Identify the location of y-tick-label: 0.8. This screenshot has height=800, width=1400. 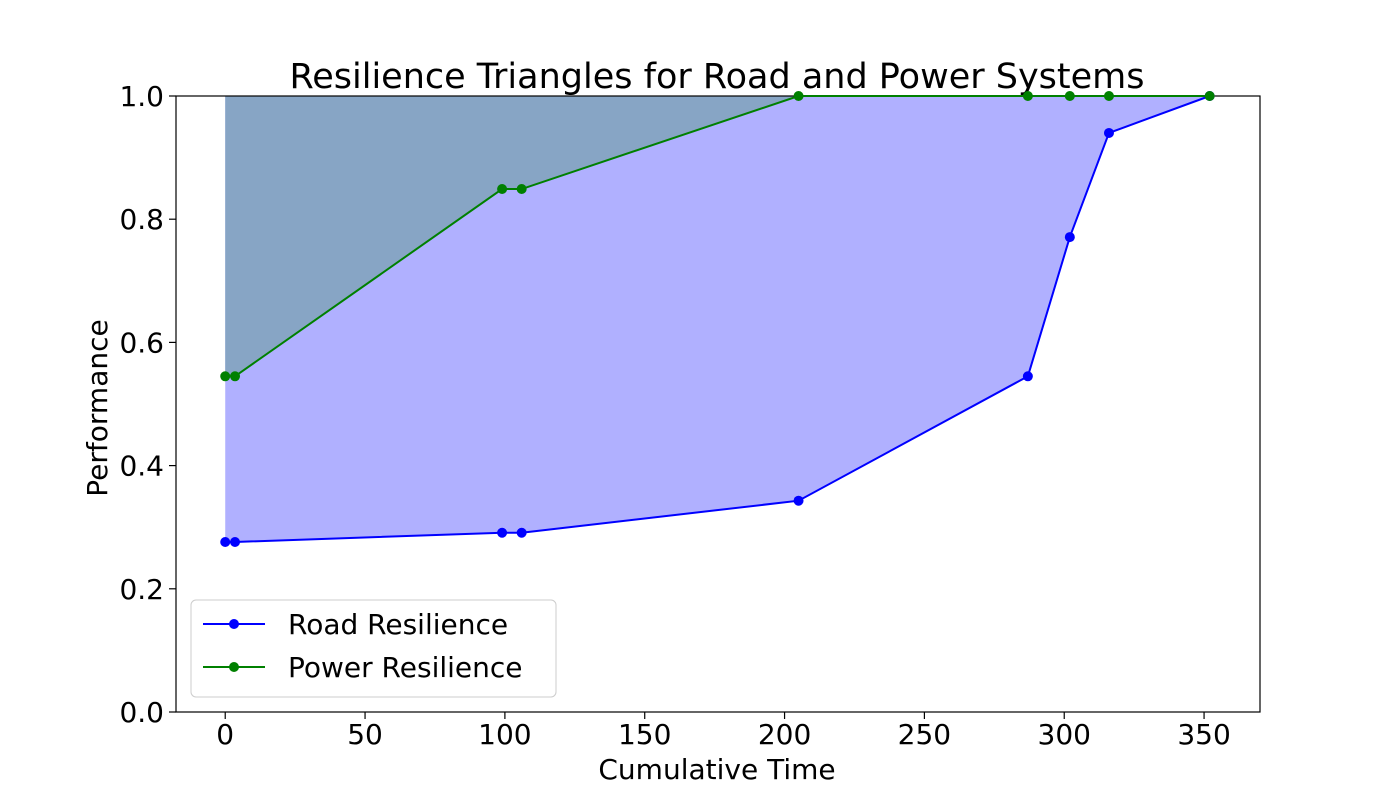
(141, 219).